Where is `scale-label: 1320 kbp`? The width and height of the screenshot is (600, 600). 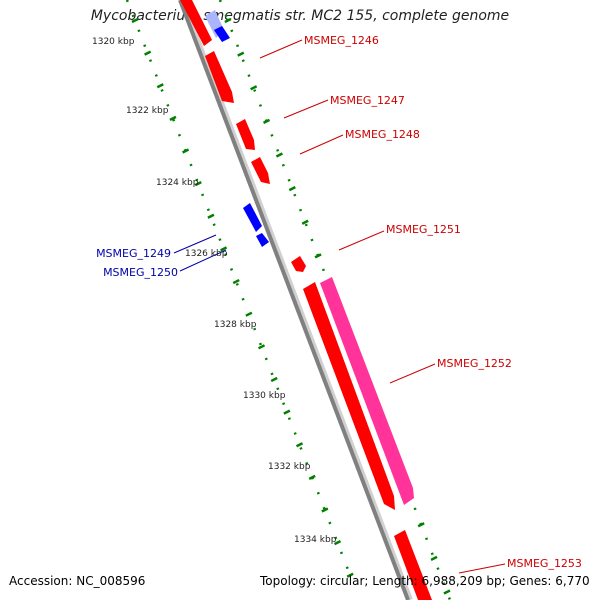
scale-label: 1320 kbp is located at coordinates (113, 42).